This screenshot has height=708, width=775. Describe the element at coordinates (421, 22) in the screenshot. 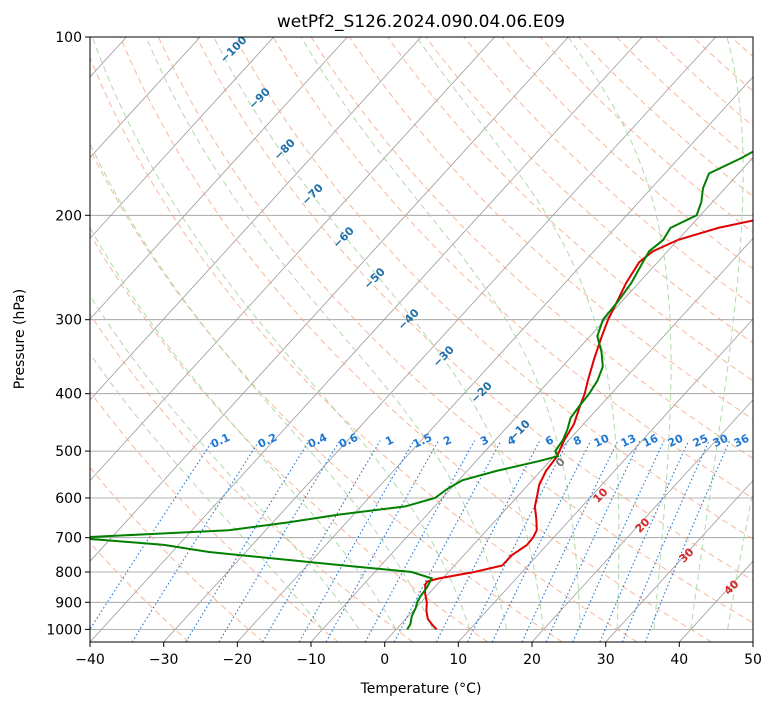

I see `chart-title: wetPf2_S126.2024.090.04.06.E09` at that location.